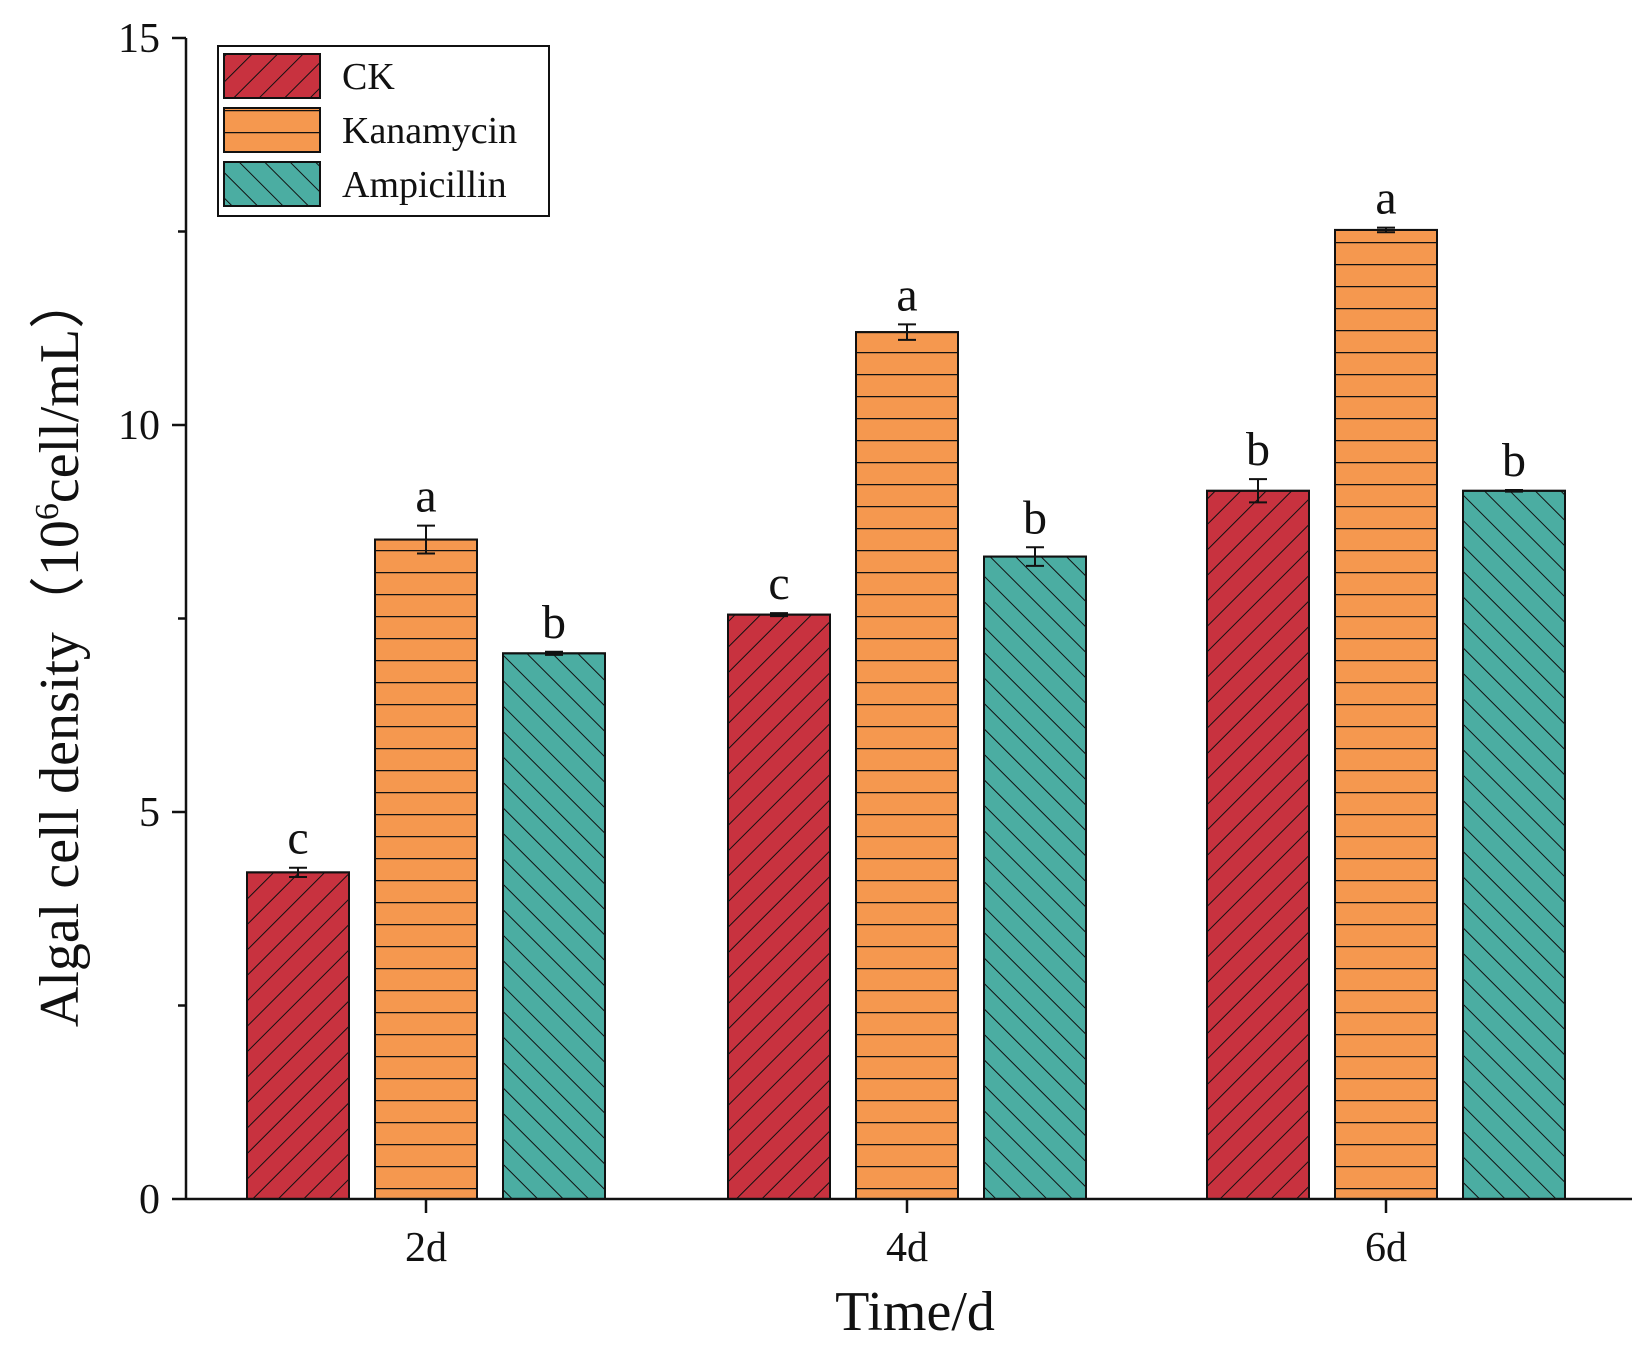  I want to click on y-tick-label-15: 15, so click(139, 39).